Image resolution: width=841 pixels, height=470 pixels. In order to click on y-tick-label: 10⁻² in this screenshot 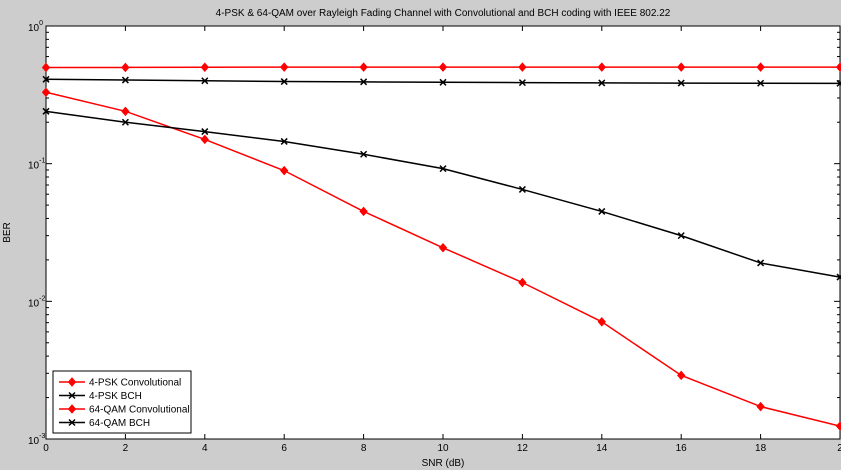, I will do `click(36, 302)`.